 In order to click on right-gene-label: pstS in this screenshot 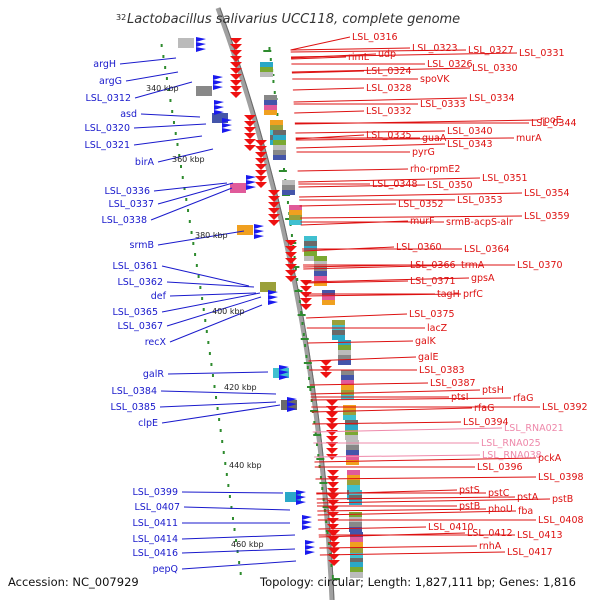, I will do `click(469, 490)`.